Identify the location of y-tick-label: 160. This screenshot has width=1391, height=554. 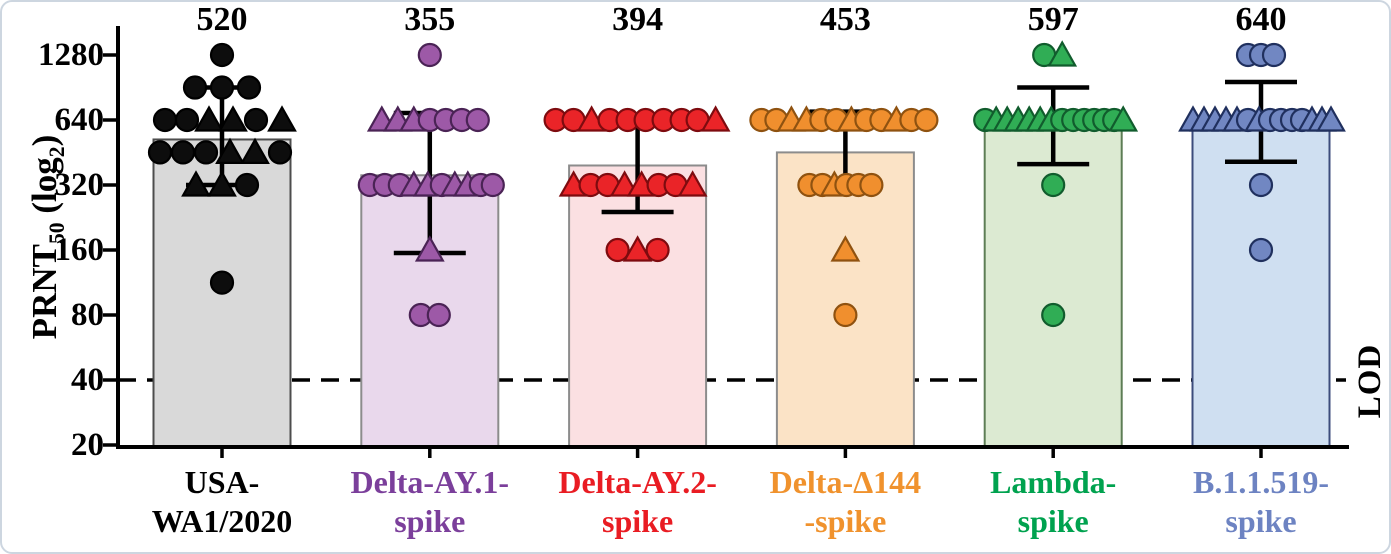
(79, 250).